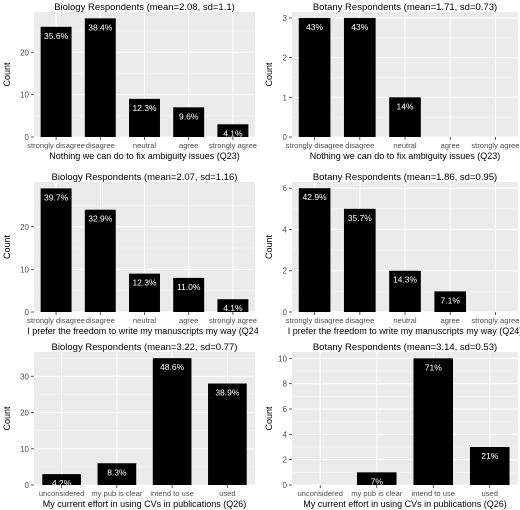  Describe the element at coordinates (433, 367) in the screenshot. I see `bar-data-label: 71%` at that location.